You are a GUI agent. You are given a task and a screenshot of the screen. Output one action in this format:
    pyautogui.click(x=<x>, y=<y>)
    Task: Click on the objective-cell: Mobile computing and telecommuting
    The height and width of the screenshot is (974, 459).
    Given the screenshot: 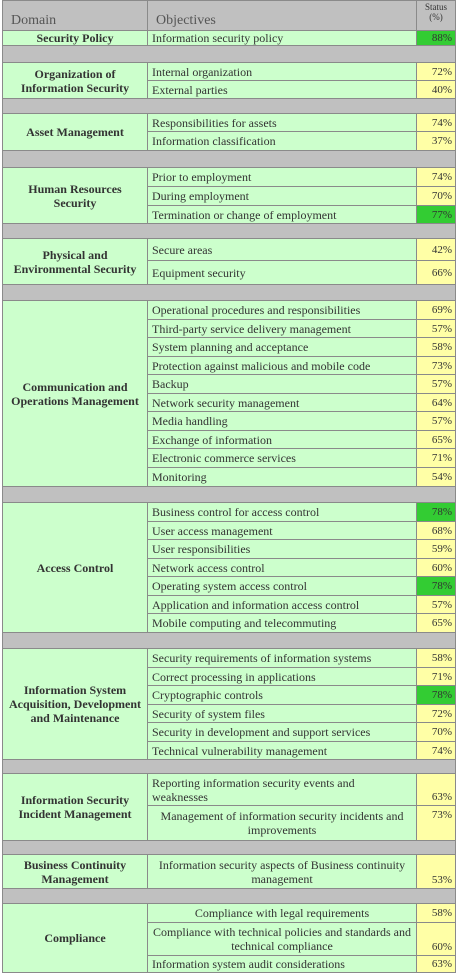 What is the action you would take?
    pyautogui.click(x=282, y=623)
    